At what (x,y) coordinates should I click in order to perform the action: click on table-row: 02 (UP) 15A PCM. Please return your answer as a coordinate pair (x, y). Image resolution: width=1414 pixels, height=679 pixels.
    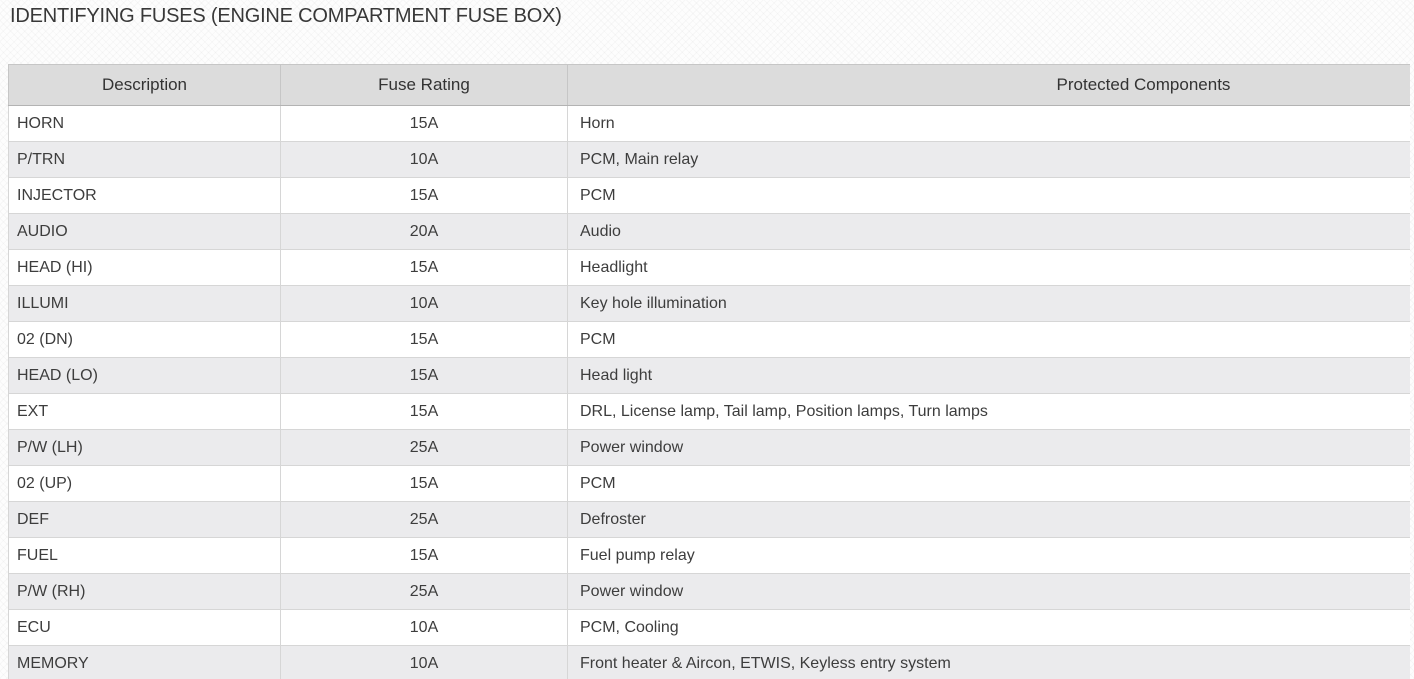
    Looking at the image, I should click on (709, 483).